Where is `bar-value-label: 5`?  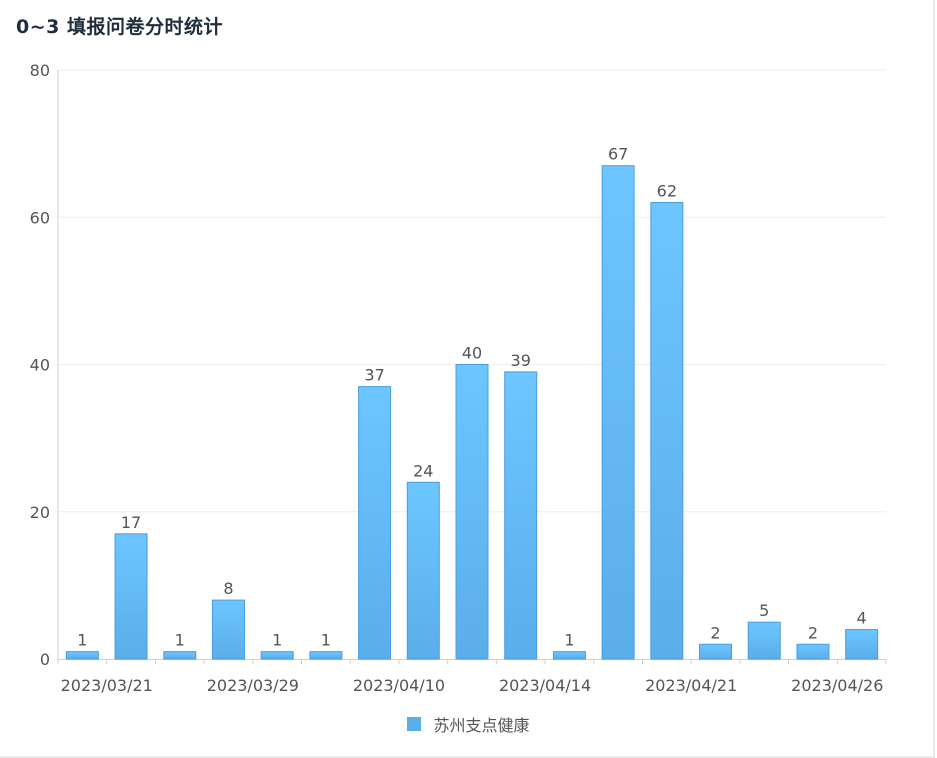
bar-value-label: 5 is located at coordinates (764, 610).